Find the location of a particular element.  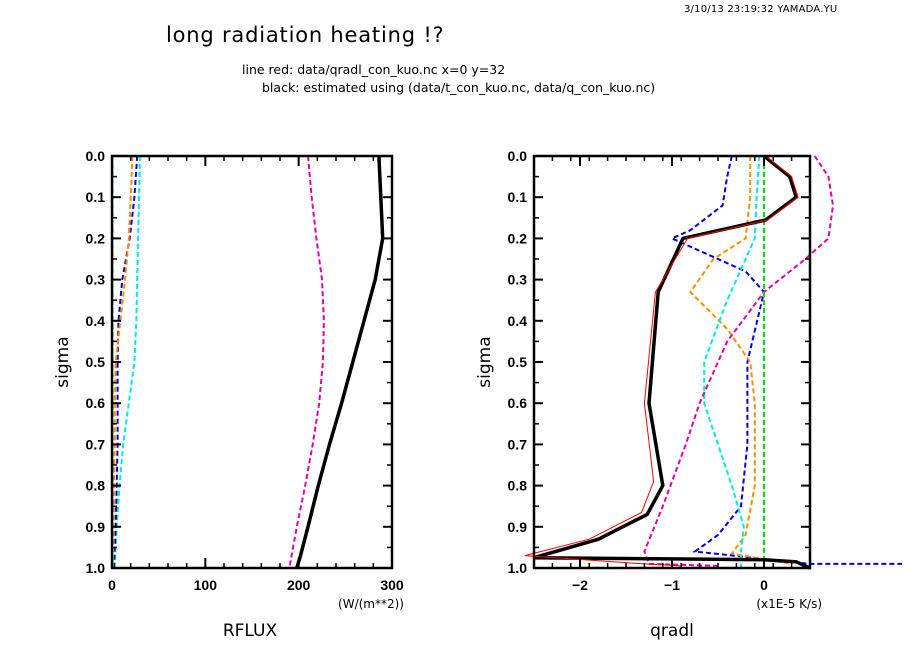

qradl-y-axis-title: sigma is located at coordinates (485, 361).